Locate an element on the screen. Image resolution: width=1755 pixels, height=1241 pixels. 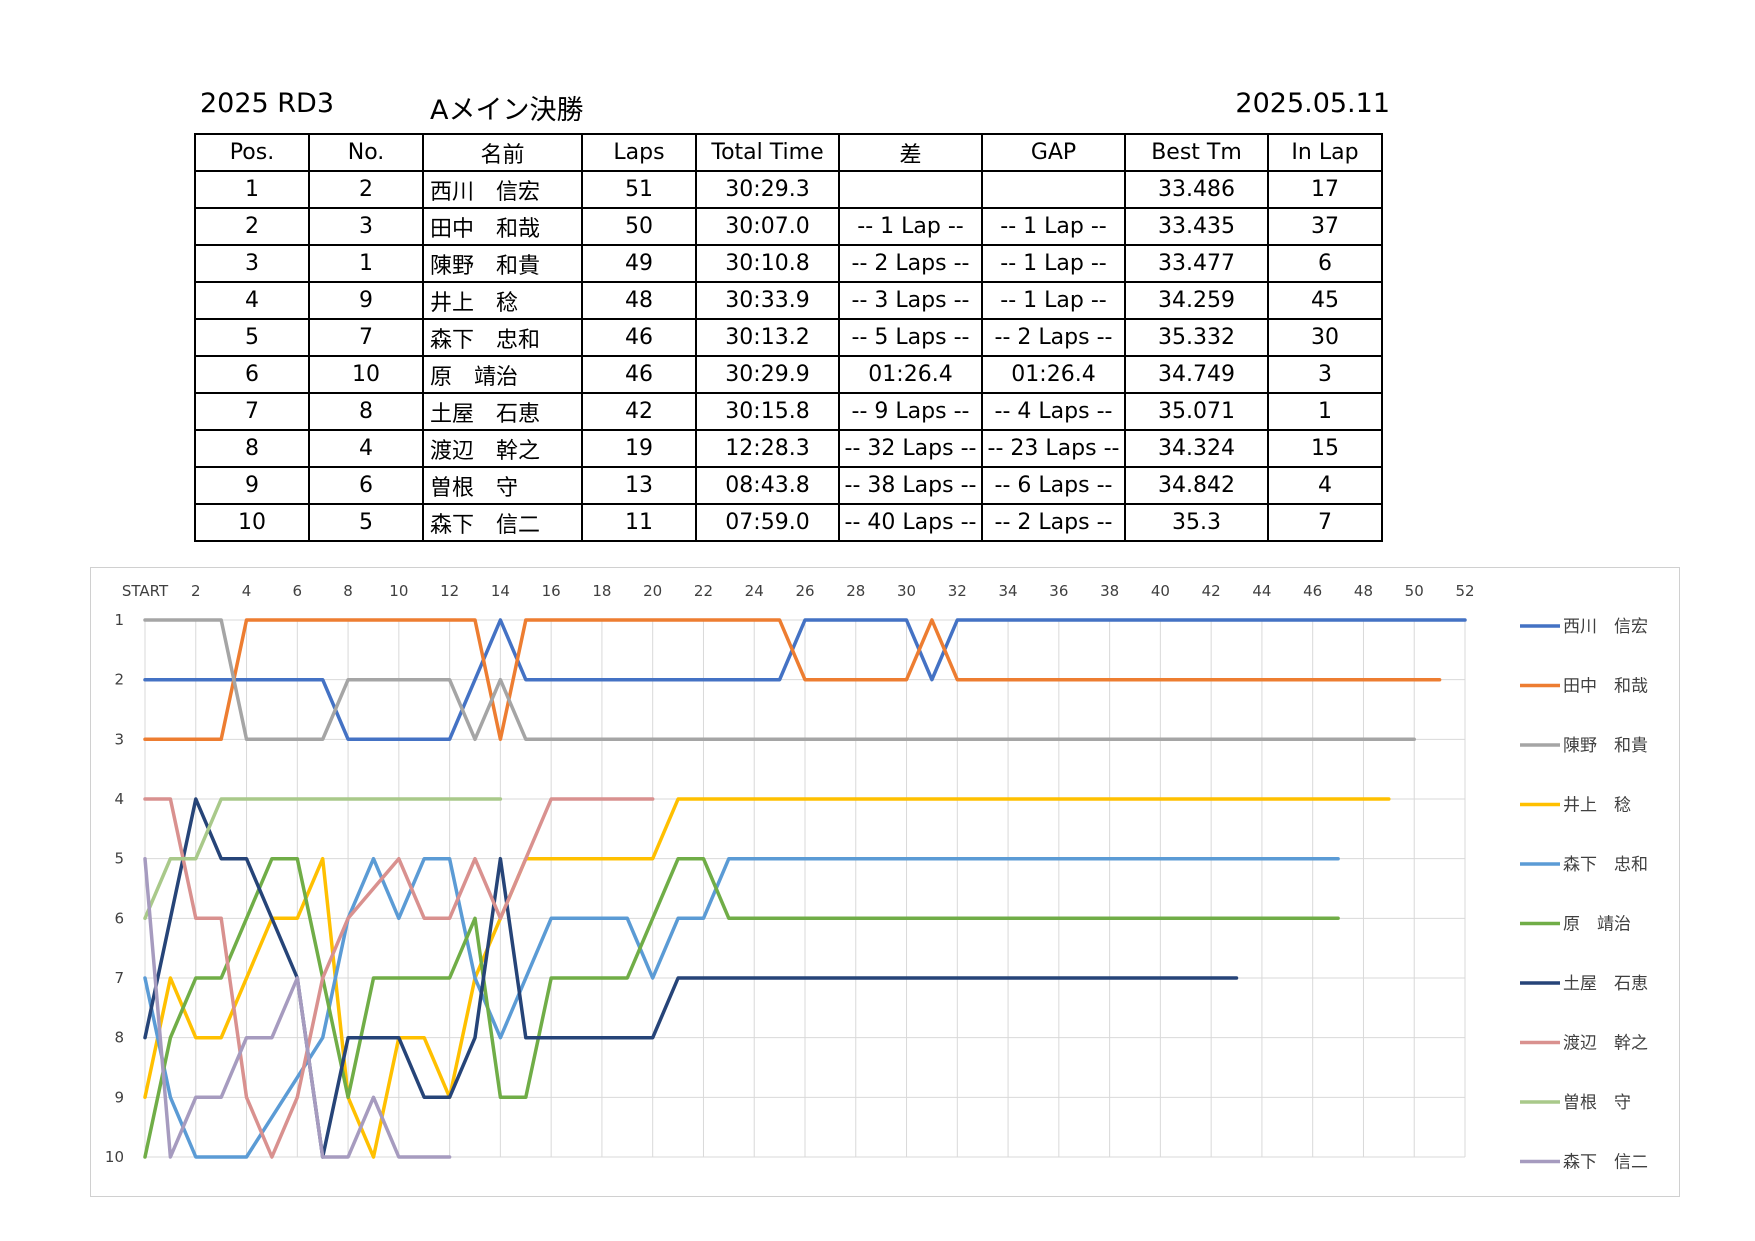
table-cell: 35.071 is located at coordinates (1196, 411).